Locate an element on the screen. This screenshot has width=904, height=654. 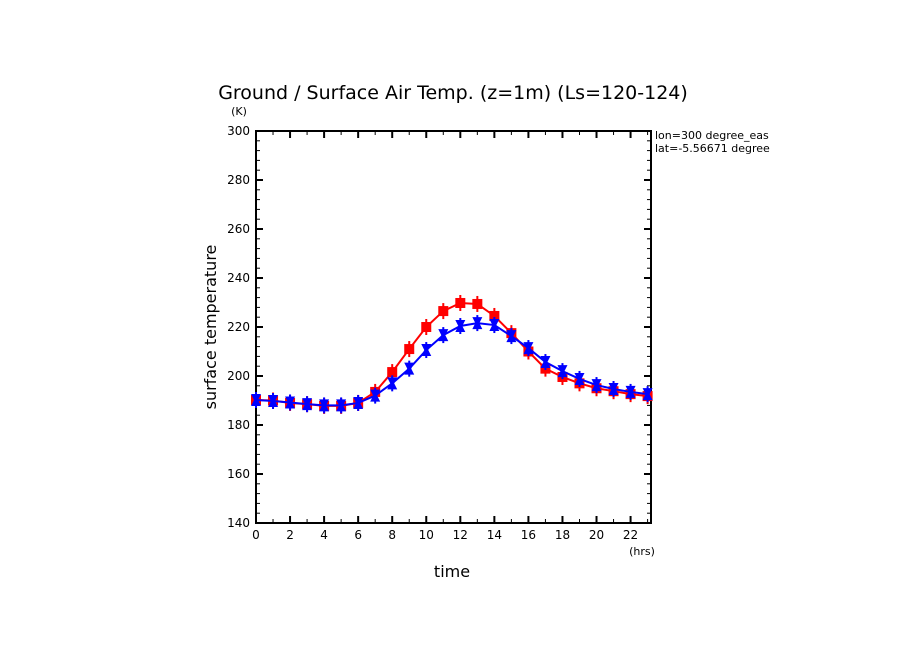
y-tick-label: 220 is located at coordinates (238, 327).